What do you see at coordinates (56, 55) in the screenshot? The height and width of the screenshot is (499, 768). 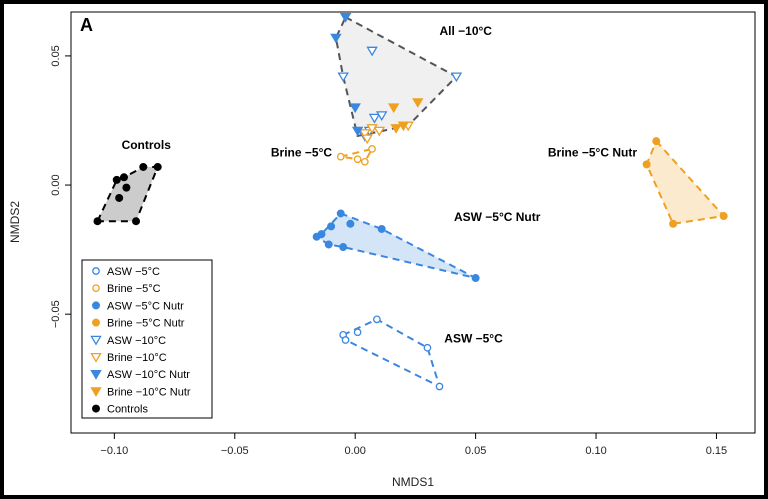 I see `y-tick-label: 0.05` at bounding box center [56, 55].